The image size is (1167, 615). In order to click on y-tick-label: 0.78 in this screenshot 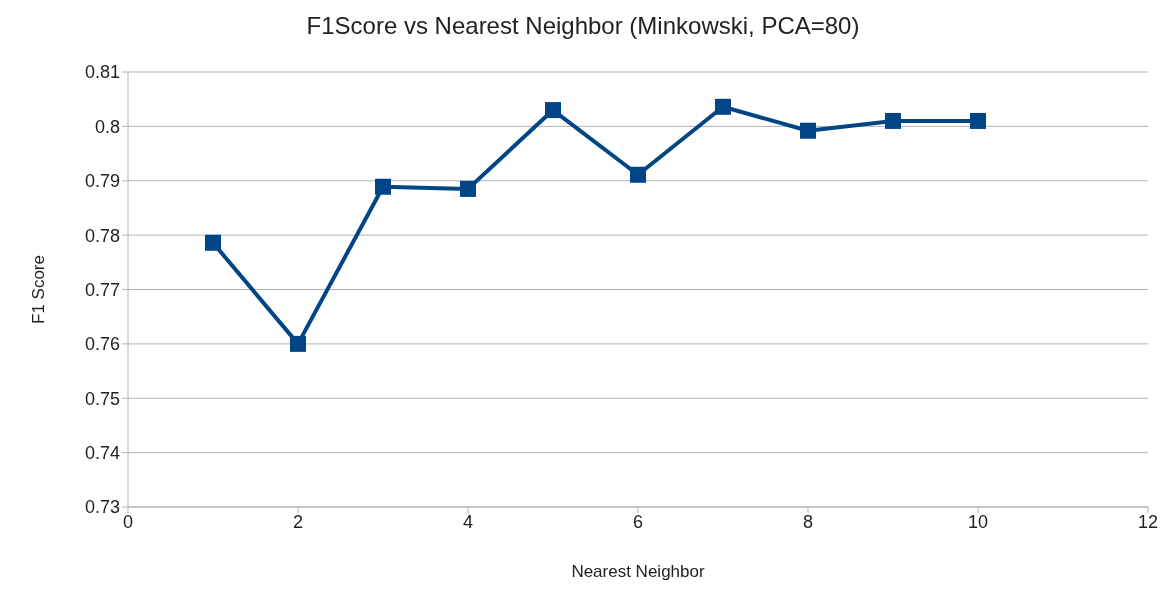, I will do `click(102, 235)`.